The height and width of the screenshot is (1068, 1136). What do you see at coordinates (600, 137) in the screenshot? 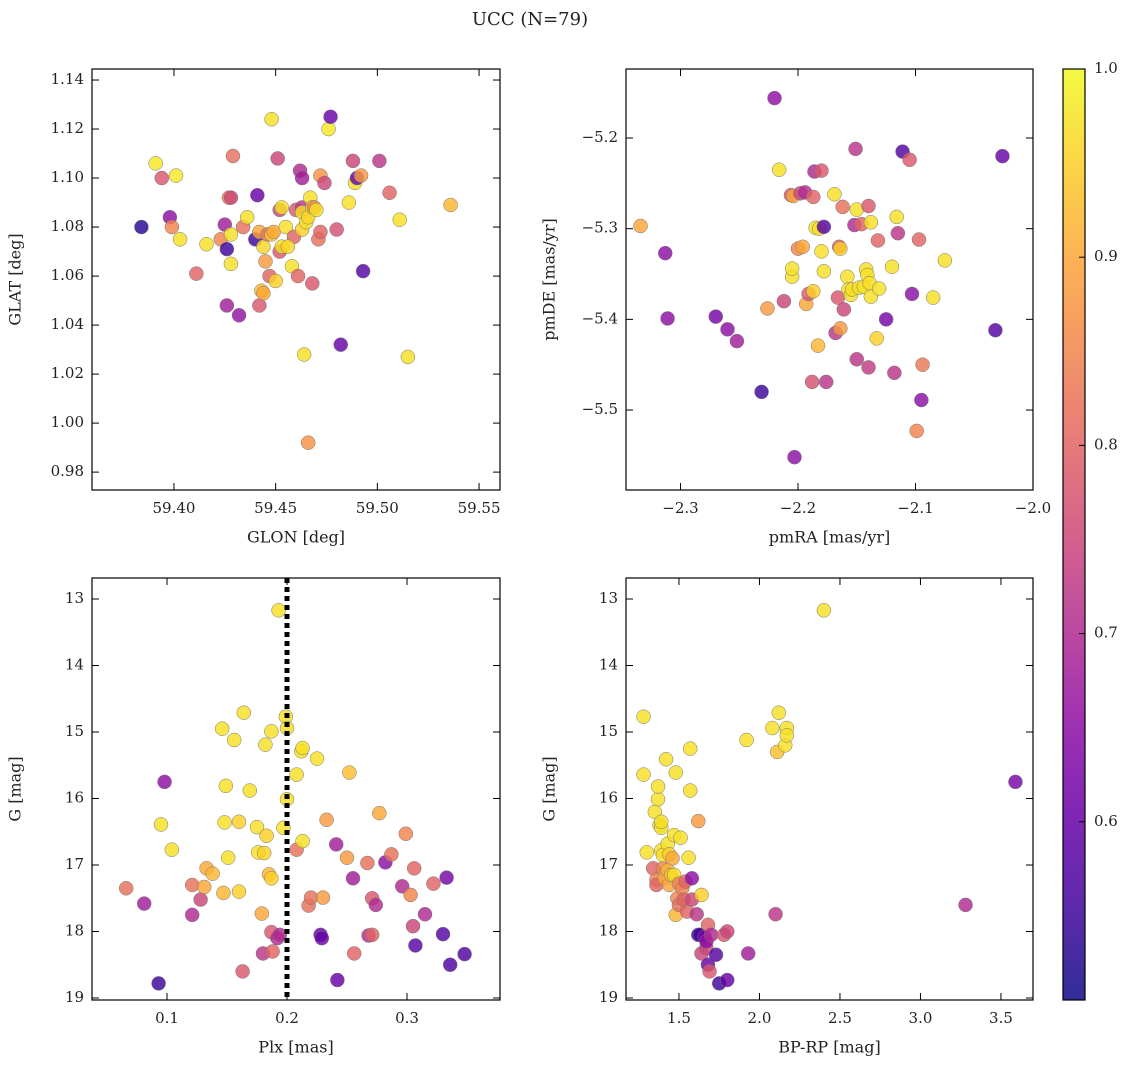
I see `y-tick-label: −5.2` at bounding box center [600, 137].